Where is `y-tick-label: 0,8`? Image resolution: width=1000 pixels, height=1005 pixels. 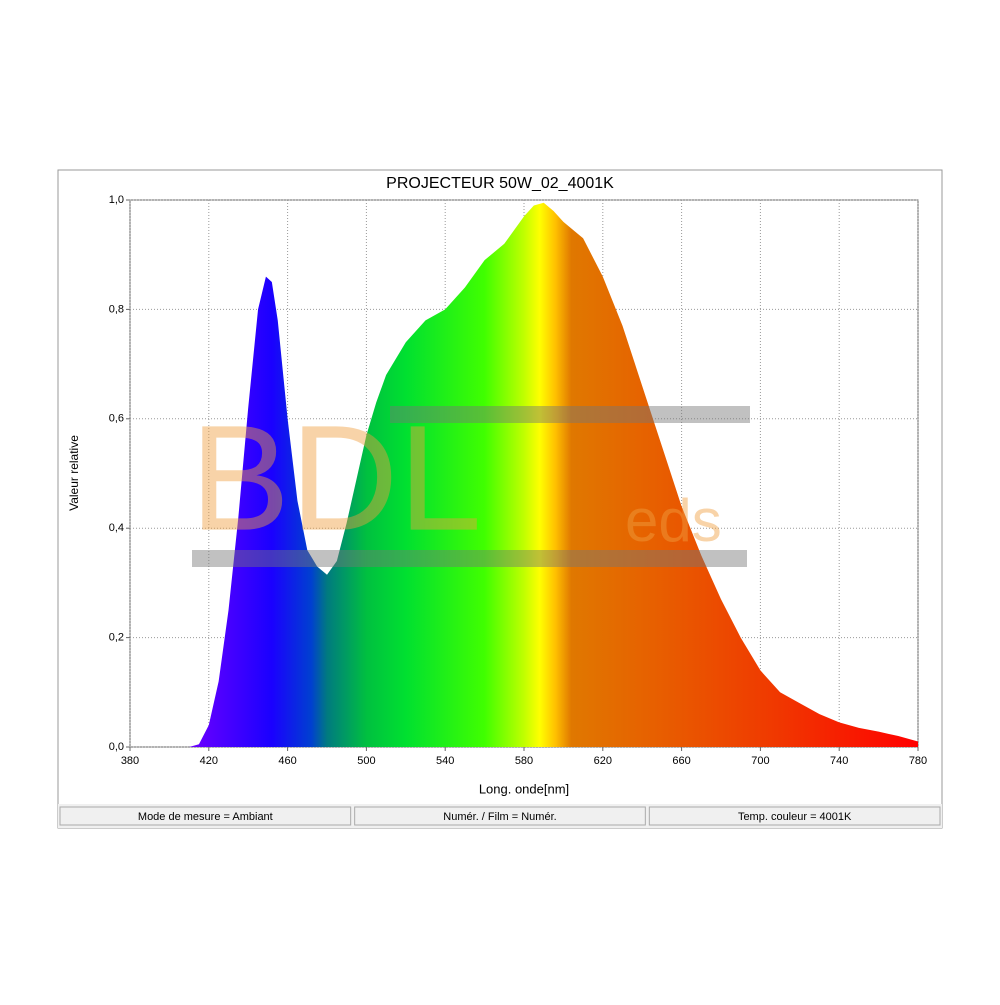
y-tick-label: 0,8 is located at coordinates (116, 309).